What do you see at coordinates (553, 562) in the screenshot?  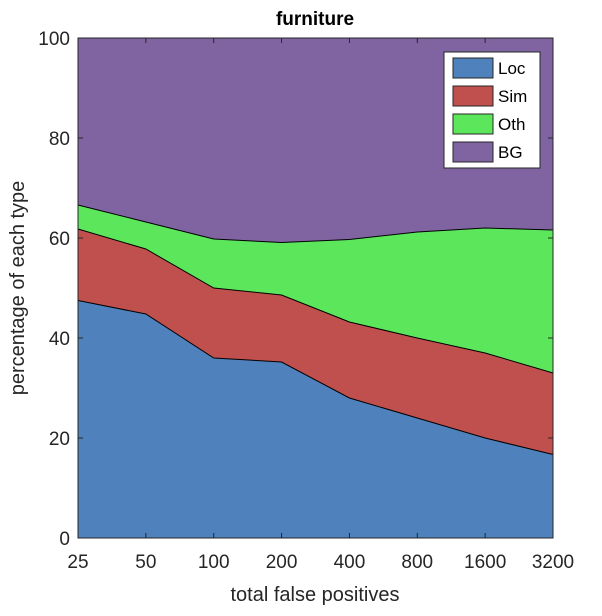 I see `x-tick-label: 3200` at bounding box center [553, 562].